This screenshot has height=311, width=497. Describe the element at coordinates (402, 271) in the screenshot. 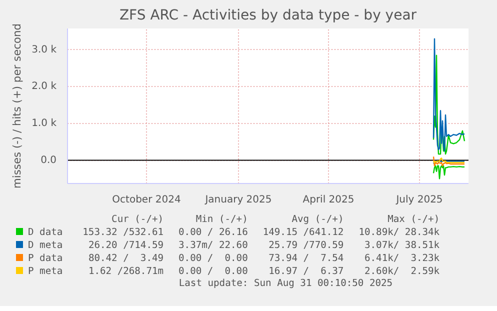

I see `text: 2.60k/ 2.59k` at that location.